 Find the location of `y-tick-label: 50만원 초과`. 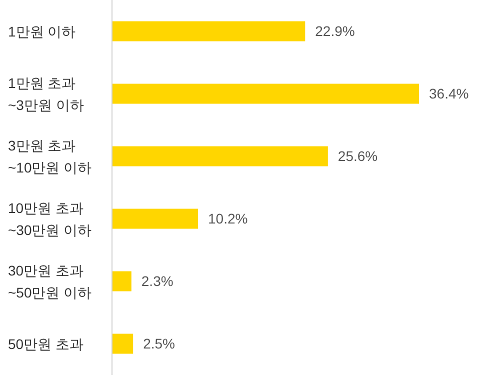

y-tick-label: 50만원 초과 is located at coordinates (46, 344).